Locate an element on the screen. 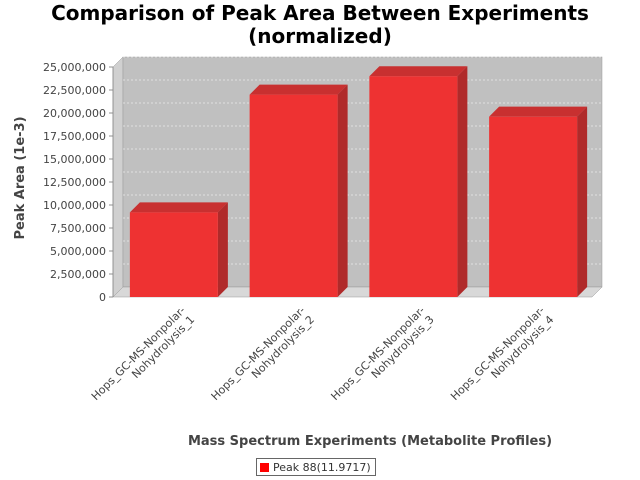  y-tick-label: 2,500,000 is located at coordinates (78, 274).